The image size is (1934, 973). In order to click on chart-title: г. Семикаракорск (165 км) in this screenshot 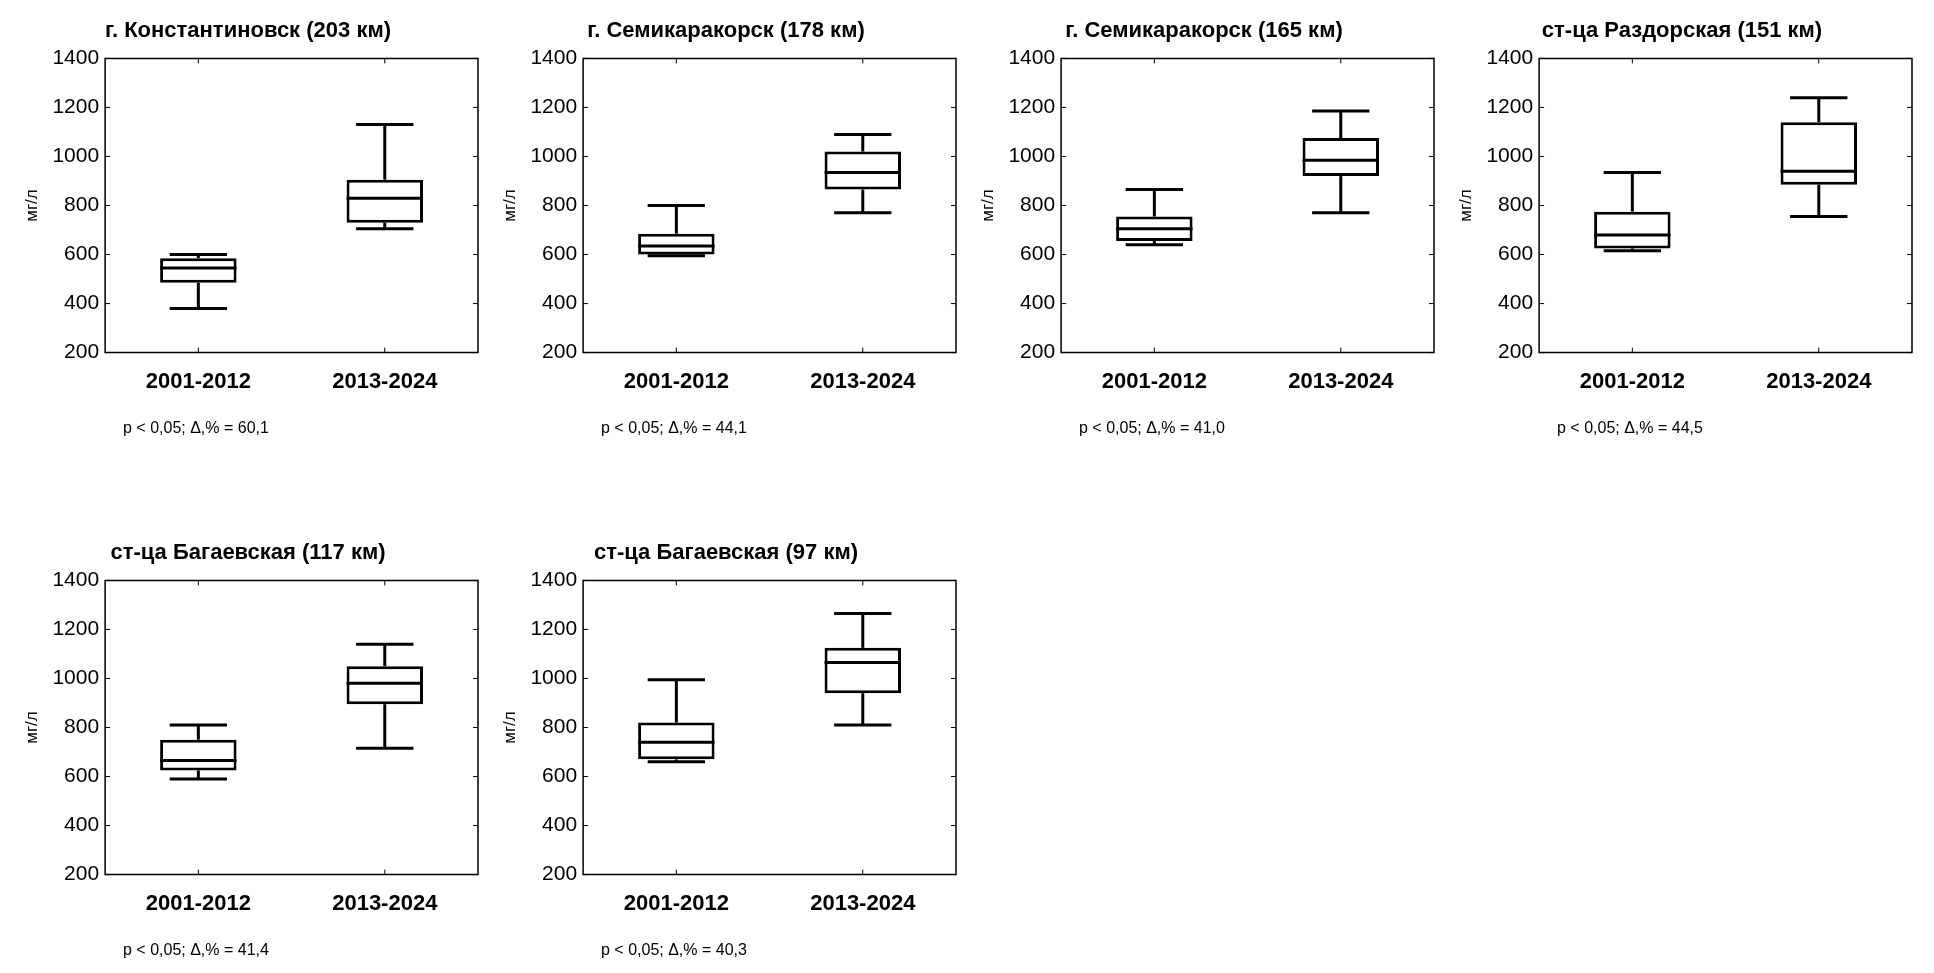, I will do `click(1204, 30)`.